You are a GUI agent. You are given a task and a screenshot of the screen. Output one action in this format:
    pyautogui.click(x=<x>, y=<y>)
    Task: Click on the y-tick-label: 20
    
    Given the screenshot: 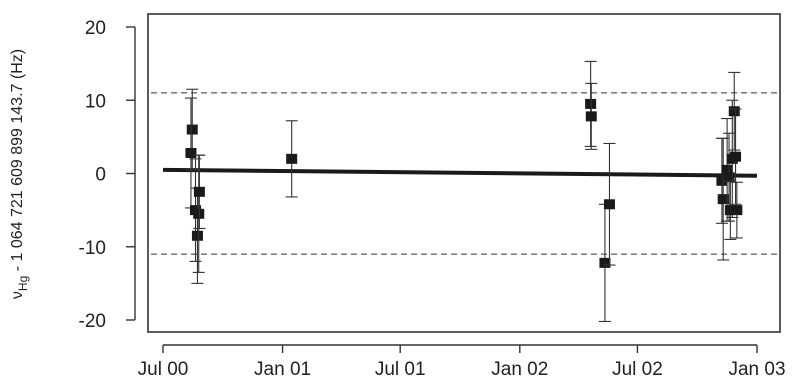 What is the action you would take?
    pyautogui.click(x=95, y=28)
    